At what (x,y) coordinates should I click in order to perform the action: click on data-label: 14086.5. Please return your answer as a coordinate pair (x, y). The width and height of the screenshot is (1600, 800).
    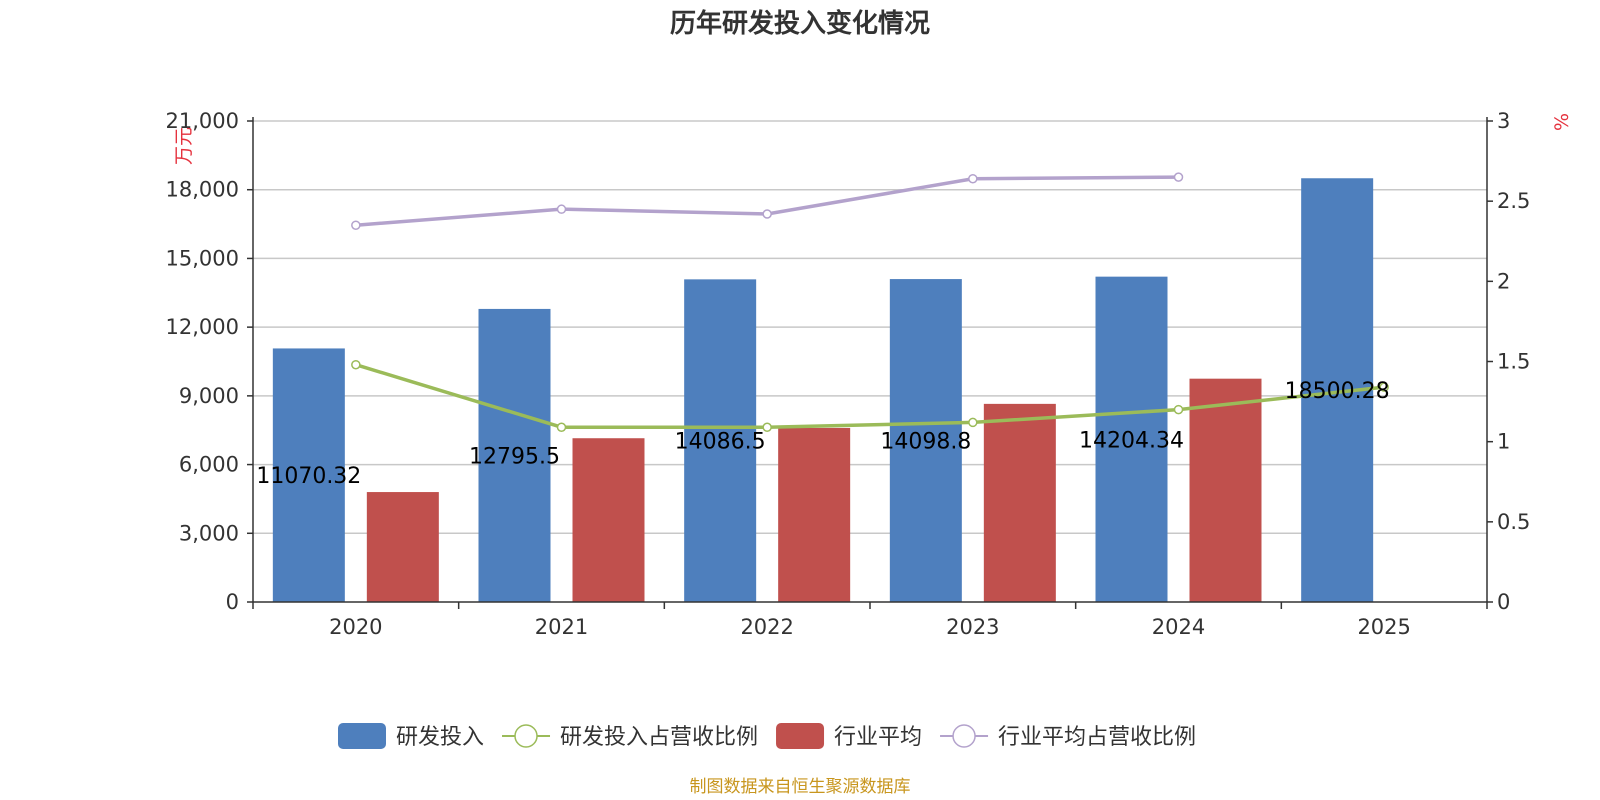
    Looking at the image, I should click on (720, 442).